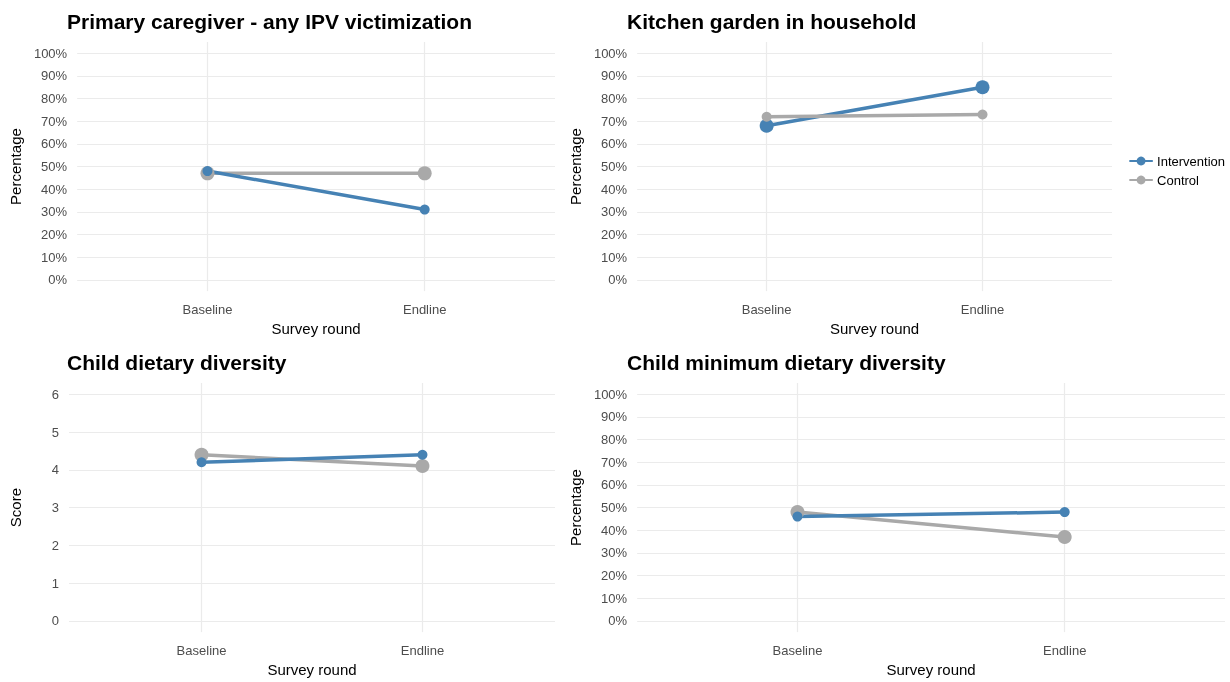 This screenshot has width=1230, height=682. Describe the element at coordinates (15, 507) in the screenshot. I see `y-axis-title: Score` at that location.